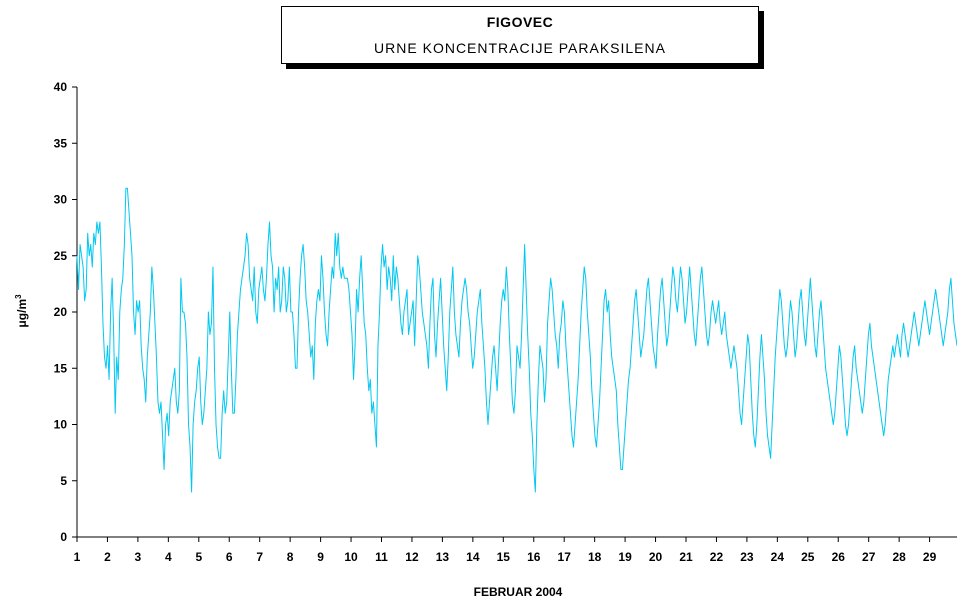 The width and height of the screenshot is (957, 604). What do you see at coordinates (229, 557) in the screenshot?
I see `x-tick-label: 6` at bounding box center [229, 557].